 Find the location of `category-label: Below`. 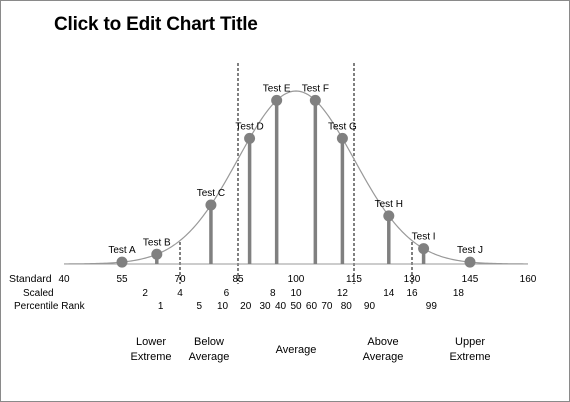

category-label: Below is located at coordinates (209, 342).